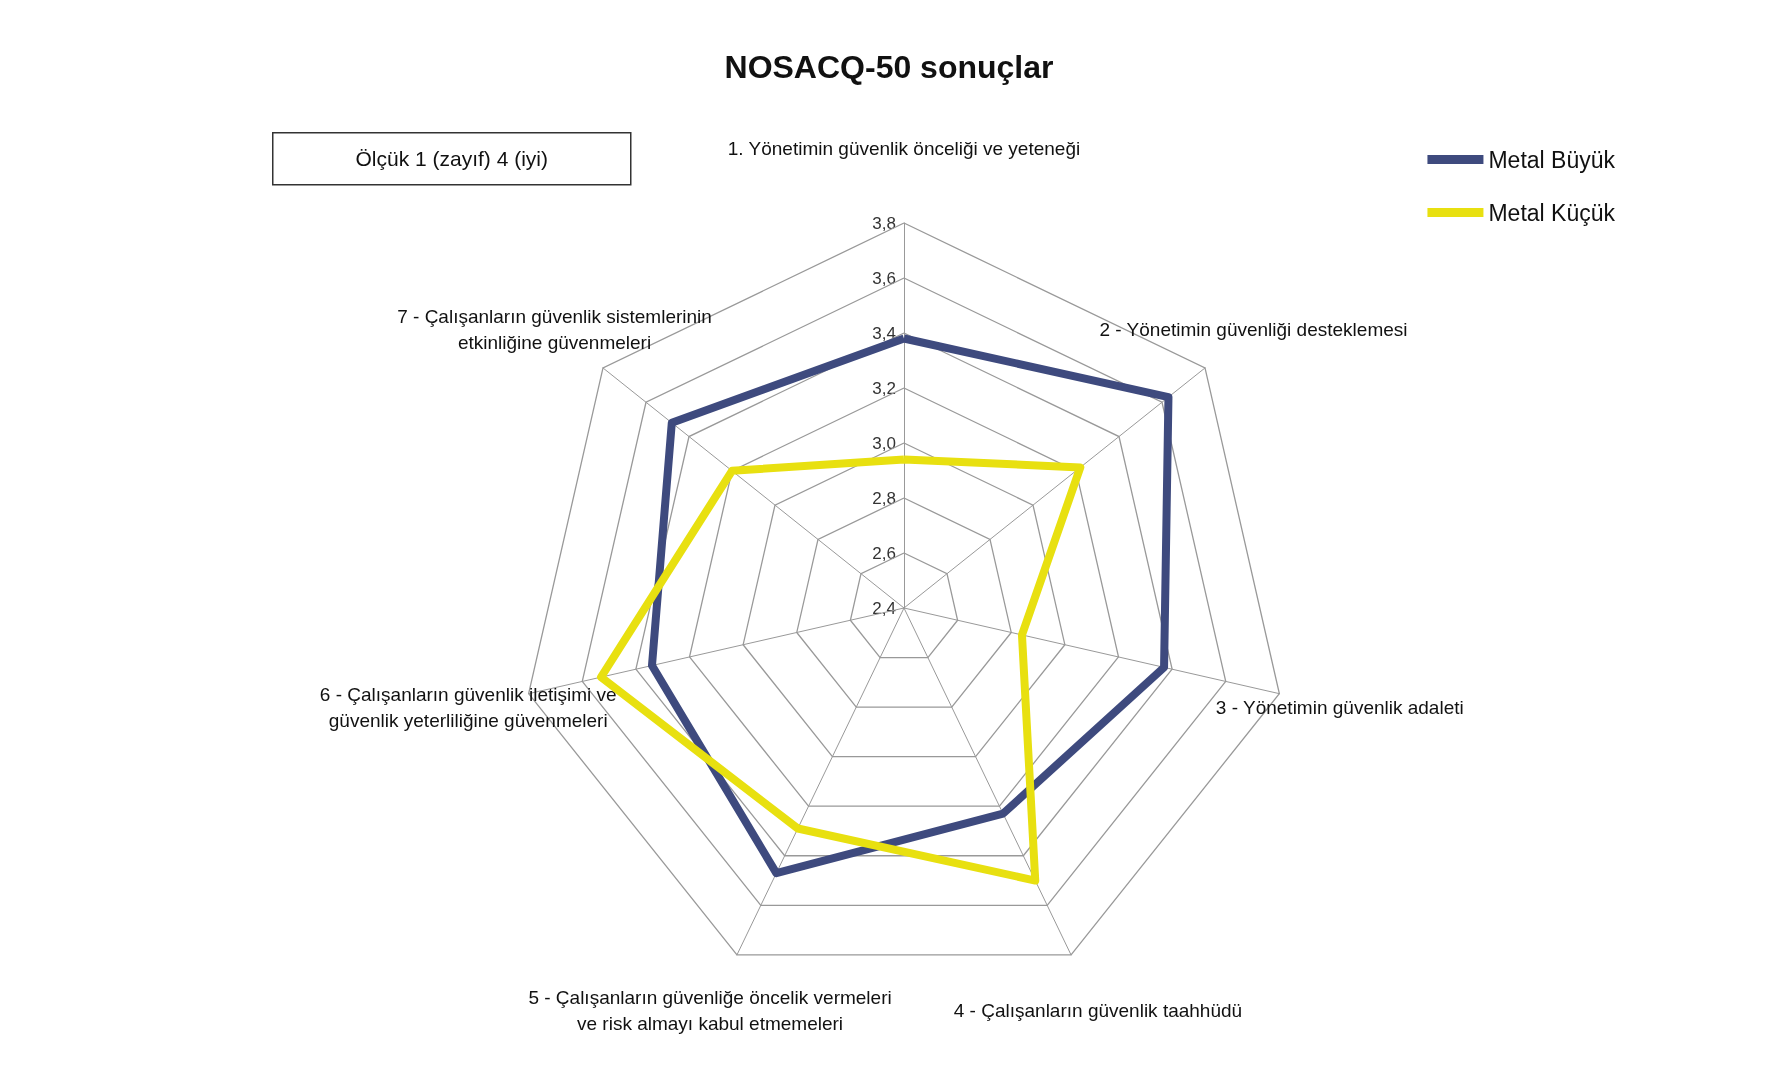  I want to click on spoke-label: 5 - Çalışanların güvenliğe öncelik vermeleri ve risk almayı kabul etmemeleri, so click(710, 1011).